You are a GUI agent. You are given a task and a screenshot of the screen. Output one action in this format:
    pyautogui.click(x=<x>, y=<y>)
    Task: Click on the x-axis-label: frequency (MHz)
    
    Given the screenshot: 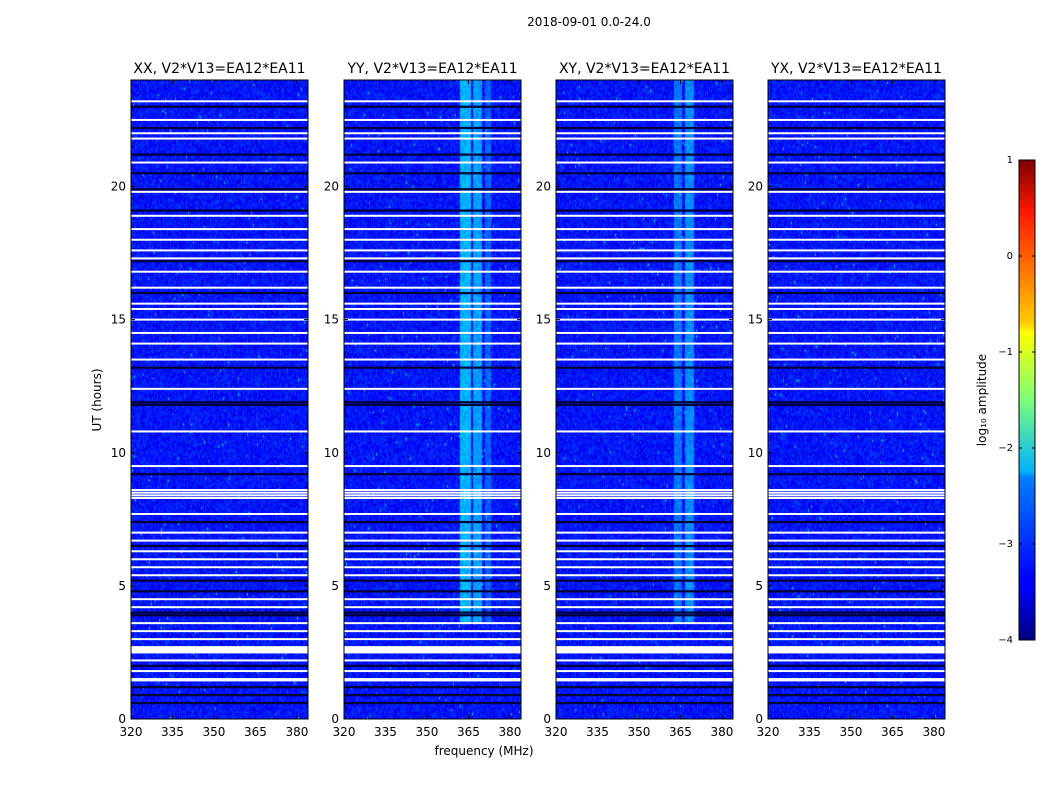 What is the action you would take?
    pyautogui.click(x=483, y=751)
    